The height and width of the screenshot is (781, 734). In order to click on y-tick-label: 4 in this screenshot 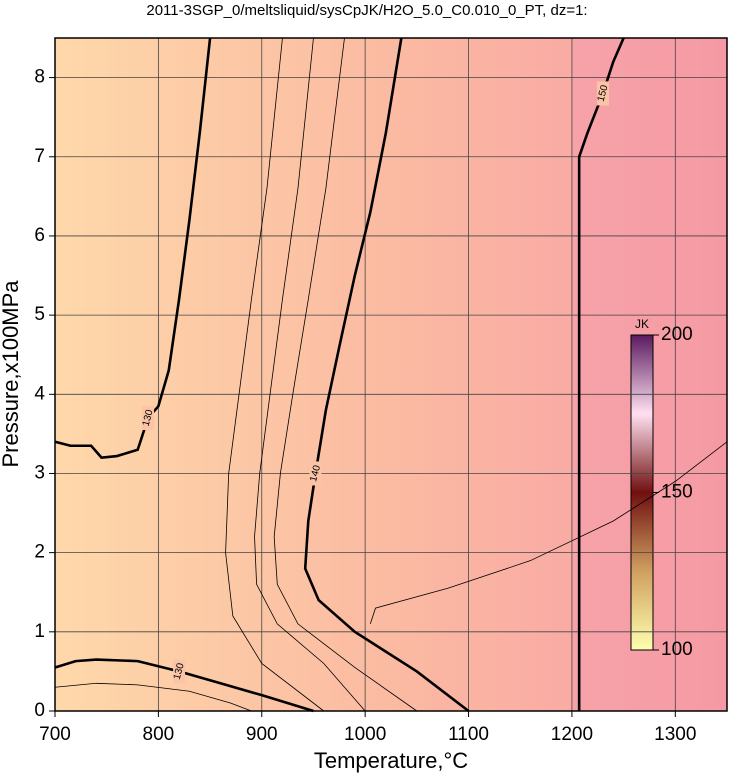, I will do `click(39, 393)`.